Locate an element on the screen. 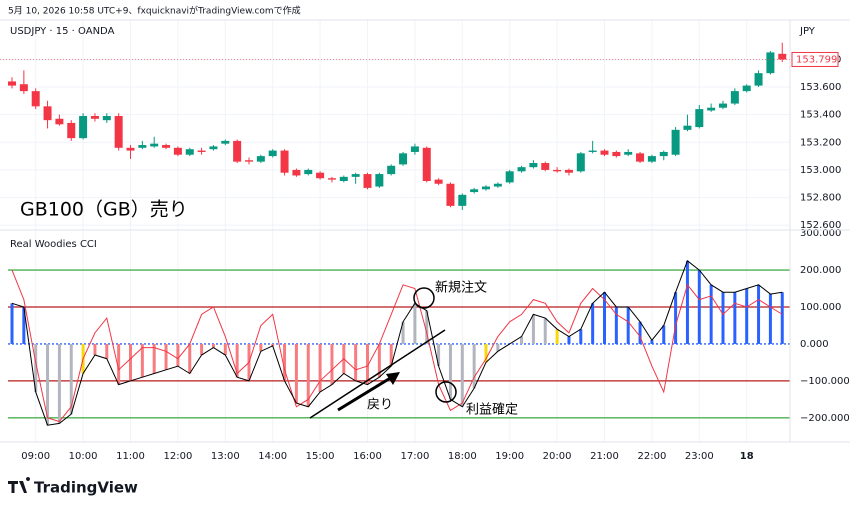 Image resolution: width=850 pixels, height=507 pixels. x-tick-label: 15:00 is located at coordinates (320, 456).